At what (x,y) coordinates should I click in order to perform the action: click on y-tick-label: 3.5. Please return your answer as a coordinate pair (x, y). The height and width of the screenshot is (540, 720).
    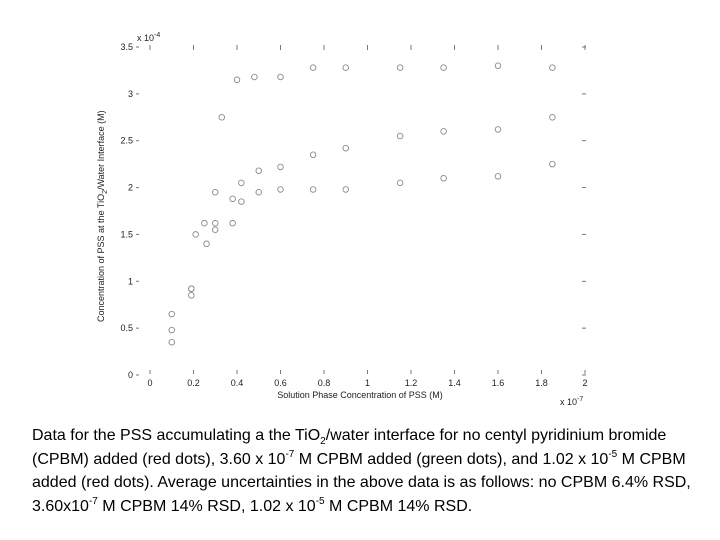
    Looking at the image, I should click on (126, 47).